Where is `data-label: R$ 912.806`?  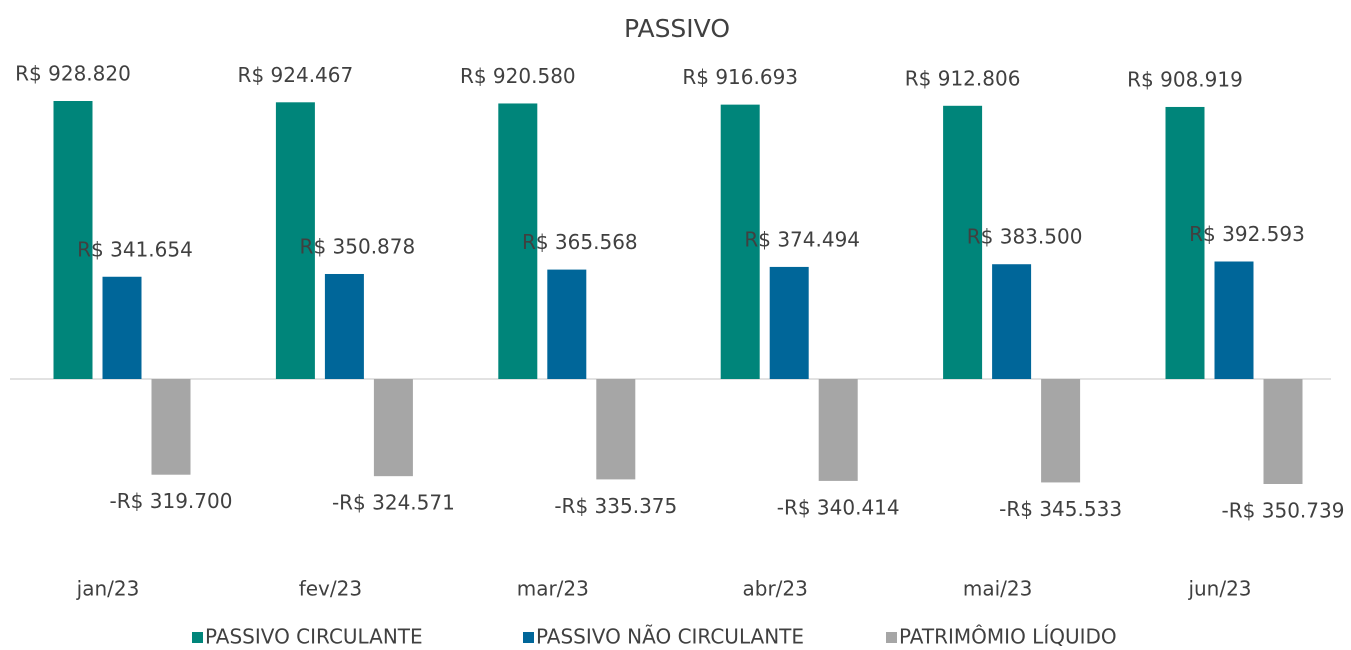 data-label: R$ 912.806 is located at coordinates (963, 78).